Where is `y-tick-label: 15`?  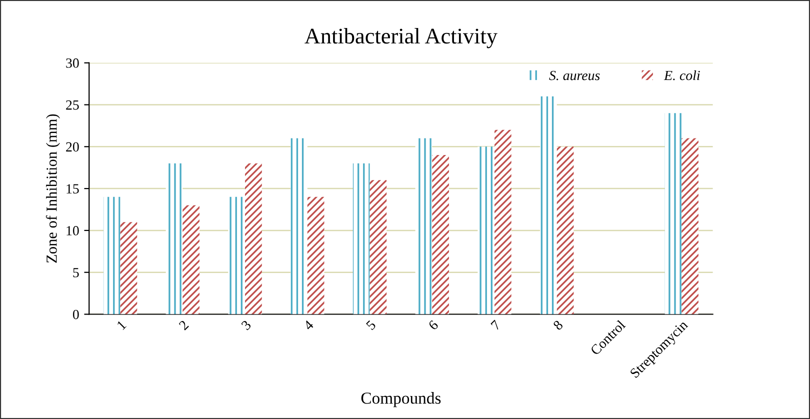 y-tick-label: 15 is located at coordinates (72, 189).